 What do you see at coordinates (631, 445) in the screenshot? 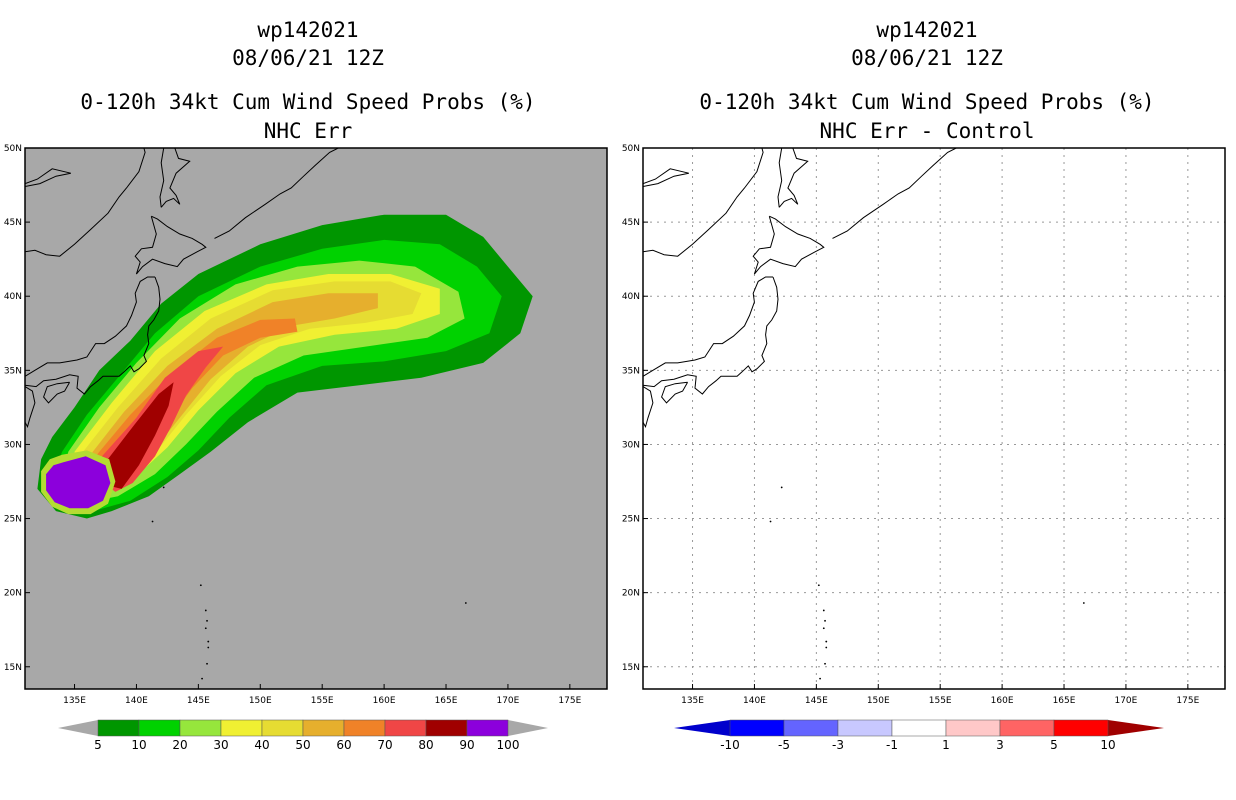
I see `right-y-tick-label: 30N` at bounding box center [631, 445].